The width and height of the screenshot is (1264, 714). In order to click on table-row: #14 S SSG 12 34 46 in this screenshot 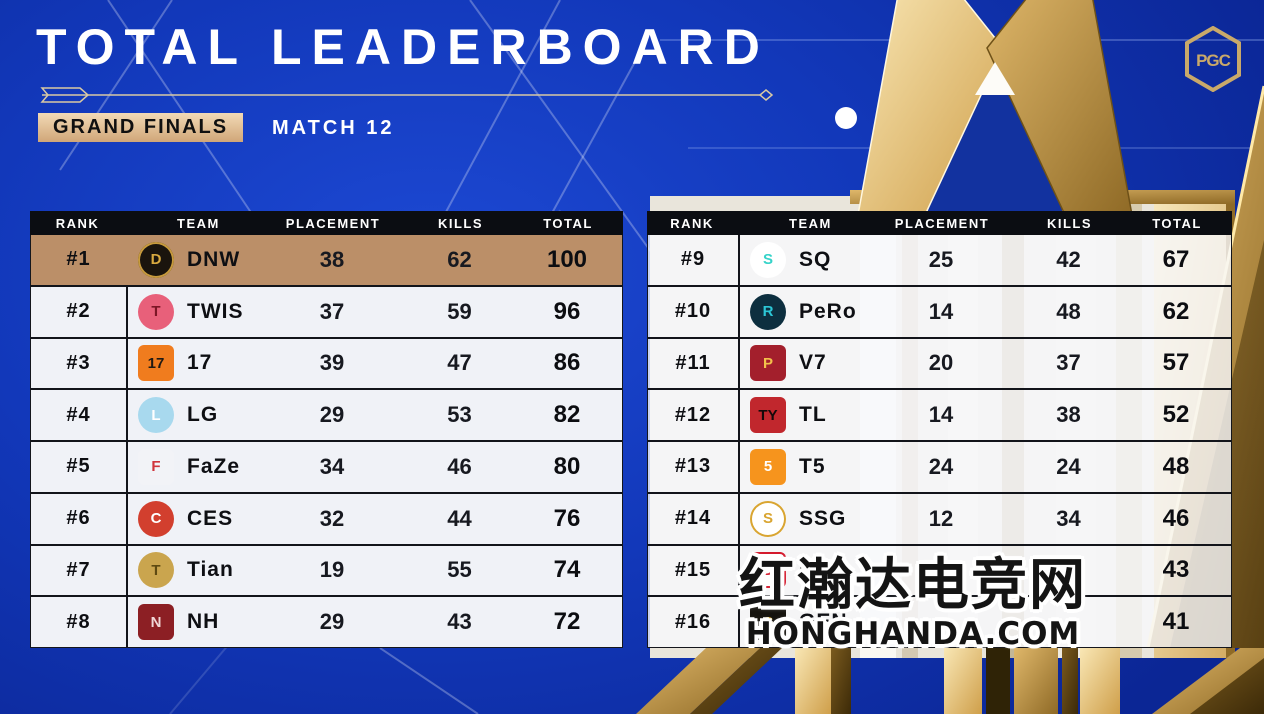, I will do `click(939, 519)`.